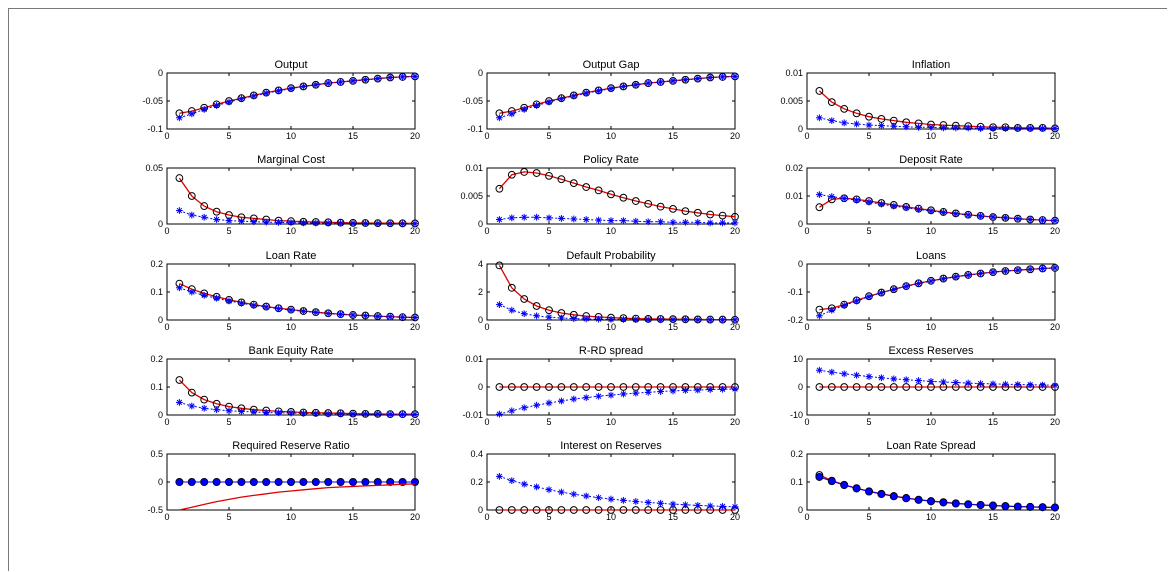  Describe the element at coordinates (480, 73) in the screenshot. I see `y-tick-label: 0` at that location.